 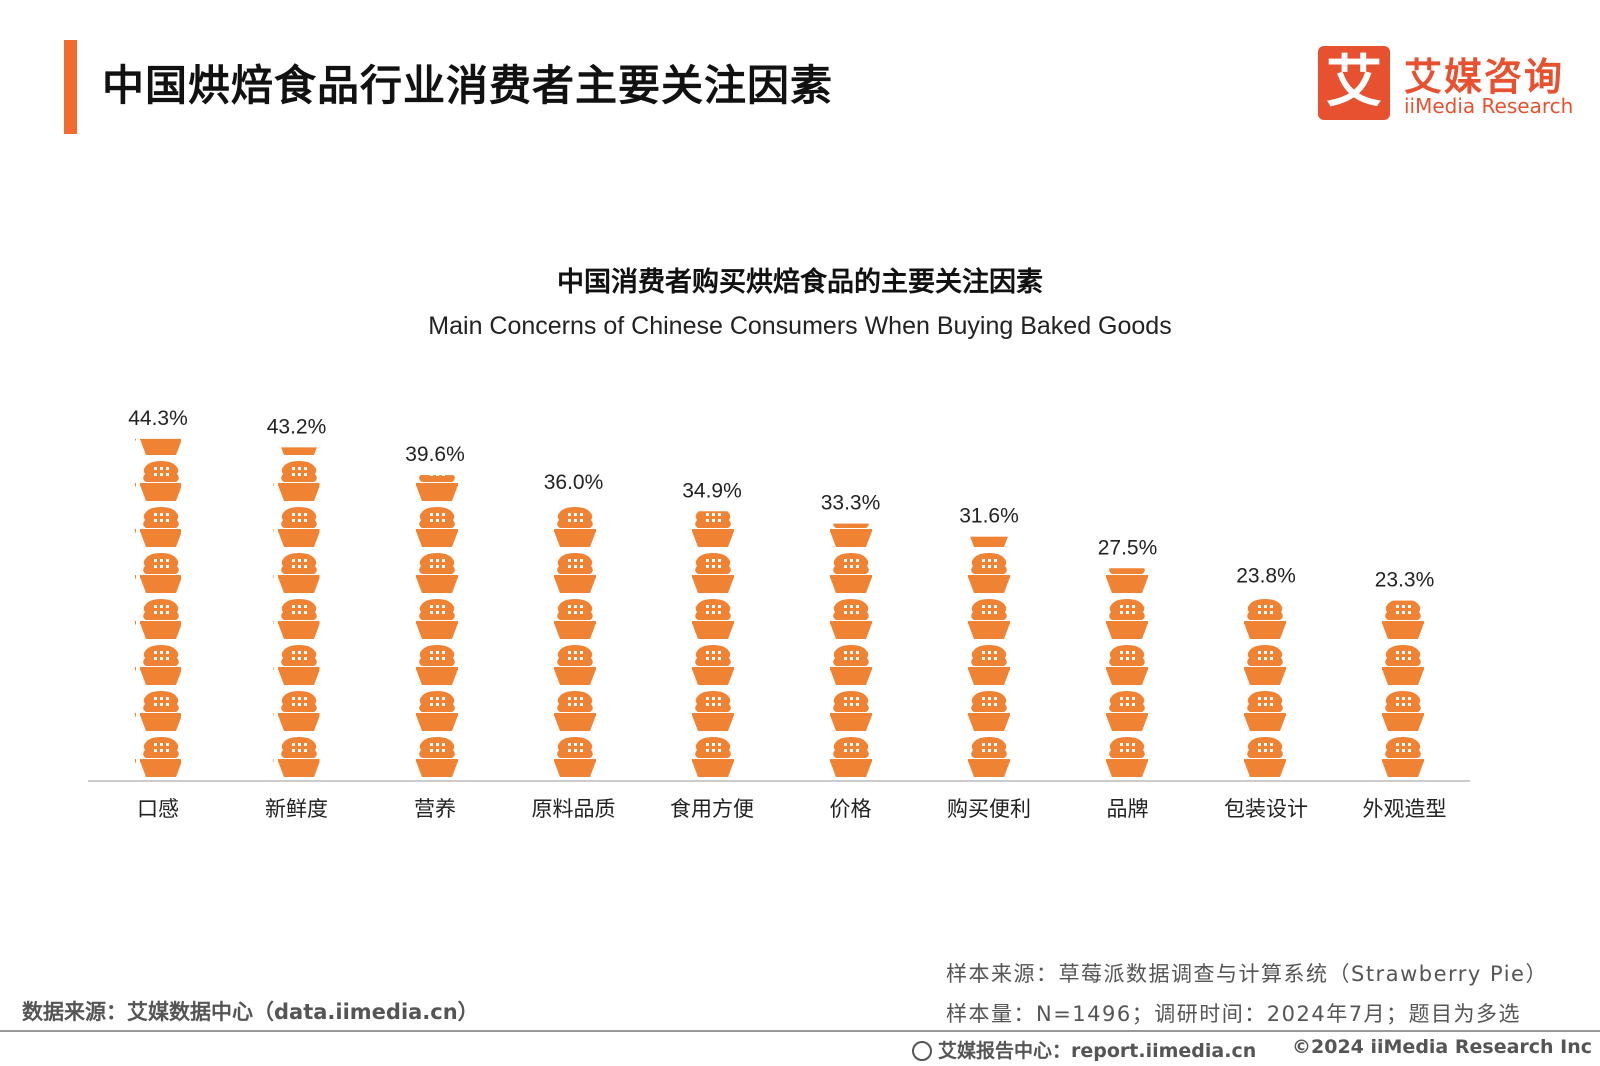 I want to click on iimedia-logo: 艾 艾媒咨询 iiMedia Research, so click(x=1450, y=84).